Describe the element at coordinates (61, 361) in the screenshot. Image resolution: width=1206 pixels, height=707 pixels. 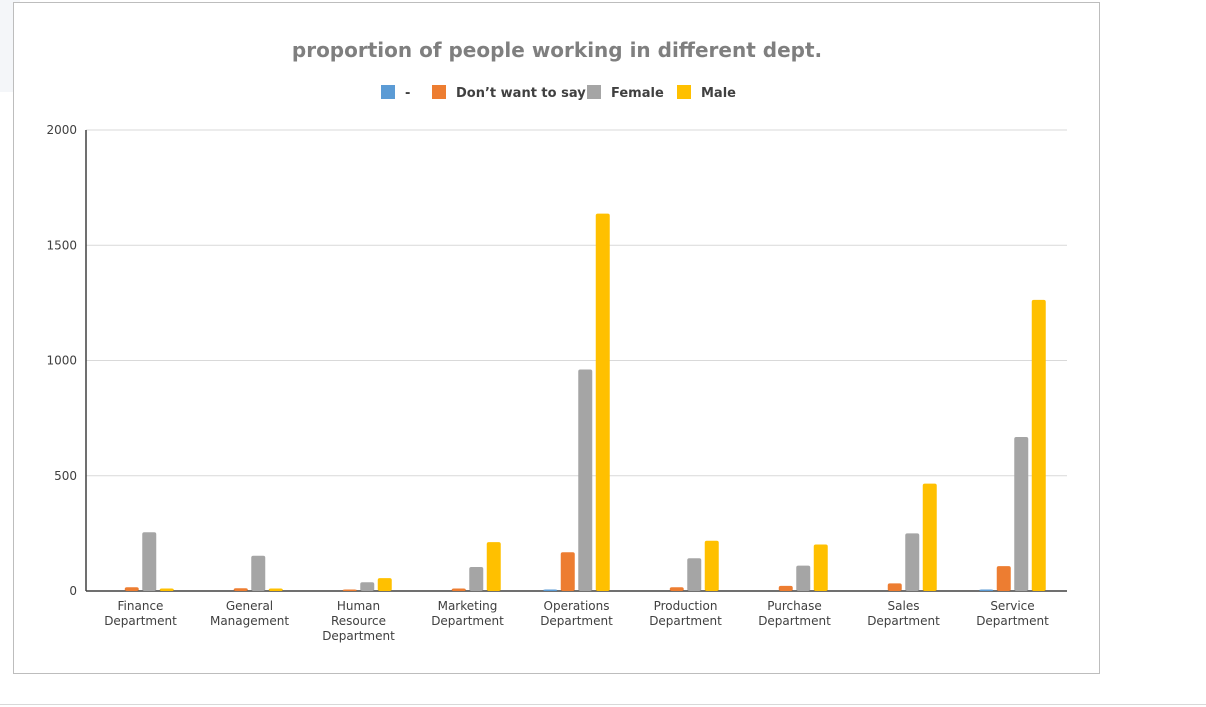
I see `y-tick-label: 1000` at that location.